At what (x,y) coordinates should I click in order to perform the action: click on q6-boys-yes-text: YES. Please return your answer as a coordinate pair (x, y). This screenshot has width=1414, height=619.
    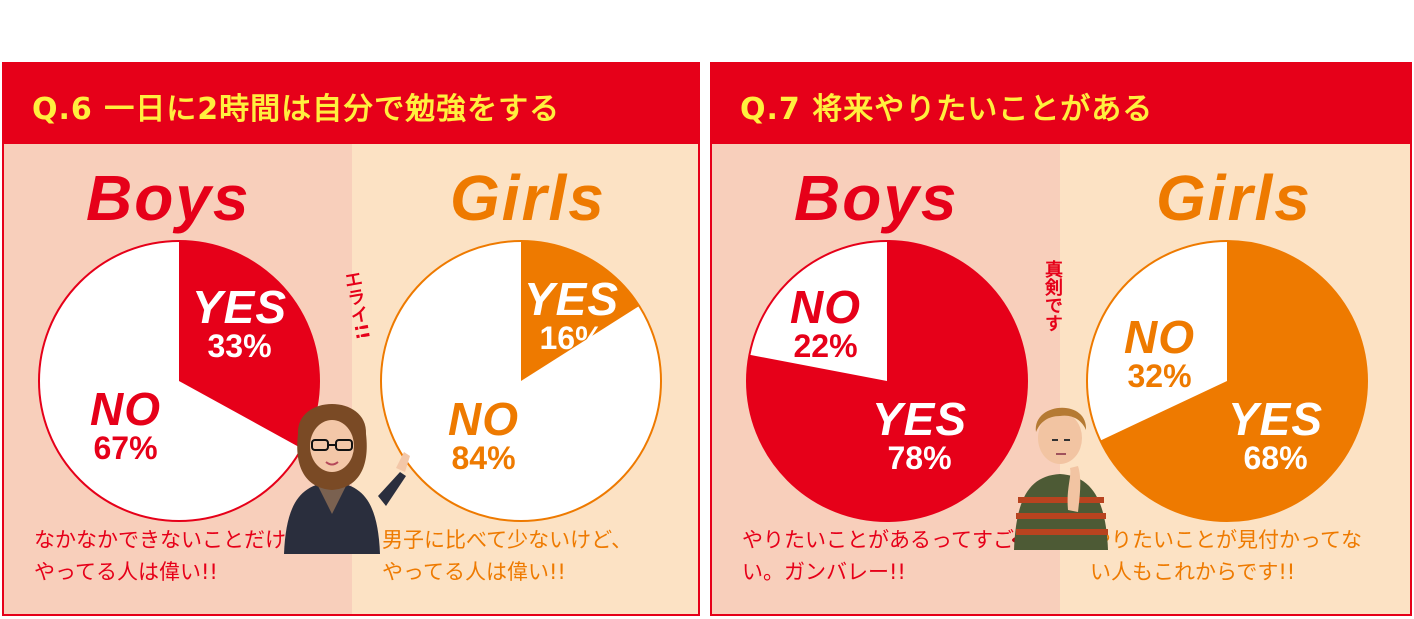
    Looking at the image, I should click on (240, 307).